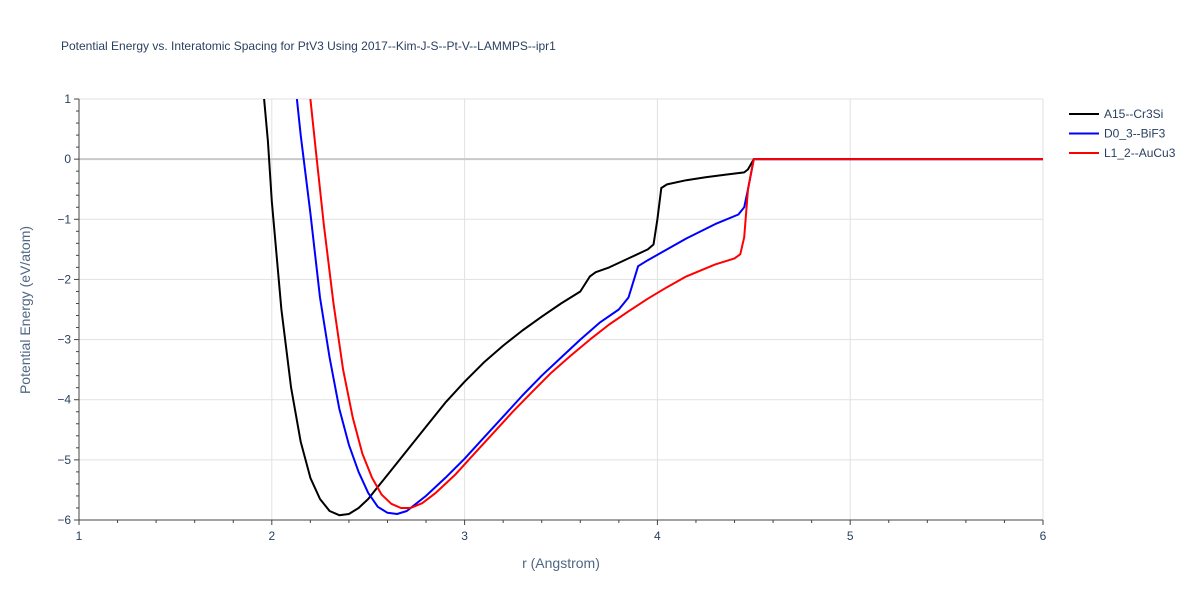  Describe the element at coordinates (64, 279) in the screenshot. I see `y-tick-label: −2` at that location.